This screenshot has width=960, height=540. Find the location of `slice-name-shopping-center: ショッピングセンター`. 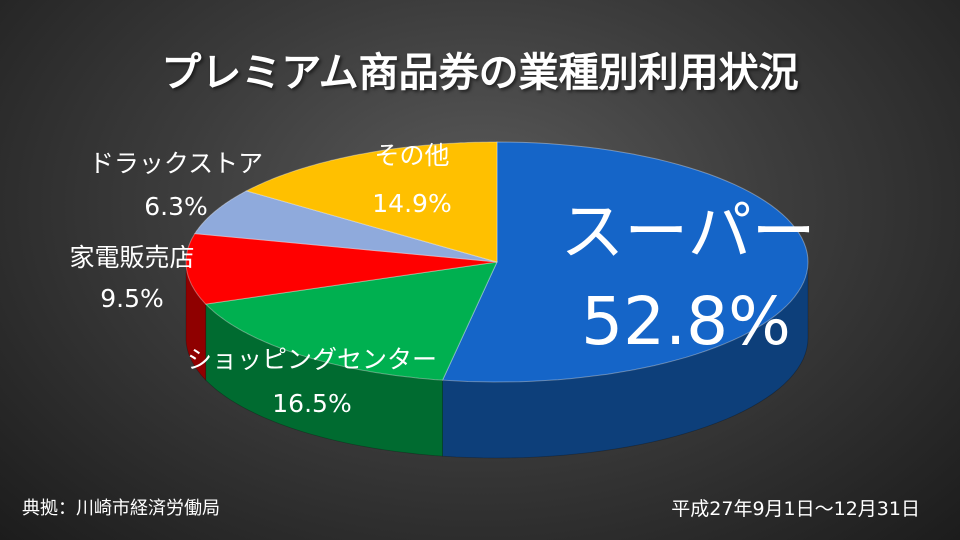

slice-name-shopping-center: ショッピングセンター is located at coordinates (312, 359).